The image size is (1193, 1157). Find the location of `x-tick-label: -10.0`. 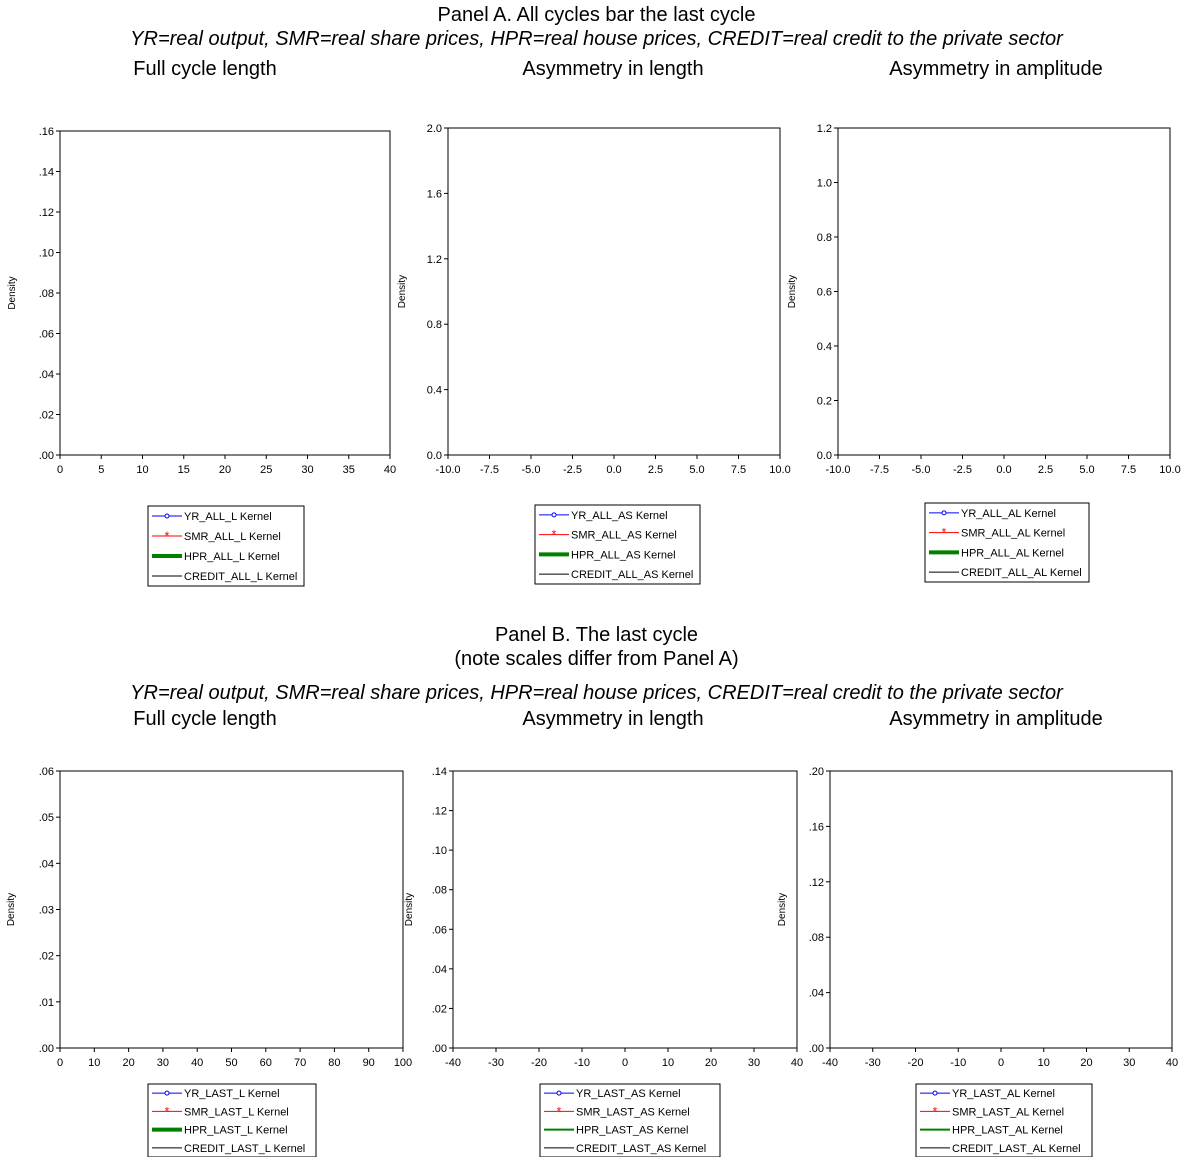

x-tick-label: -10.0 is located at coordinates (447, 470).